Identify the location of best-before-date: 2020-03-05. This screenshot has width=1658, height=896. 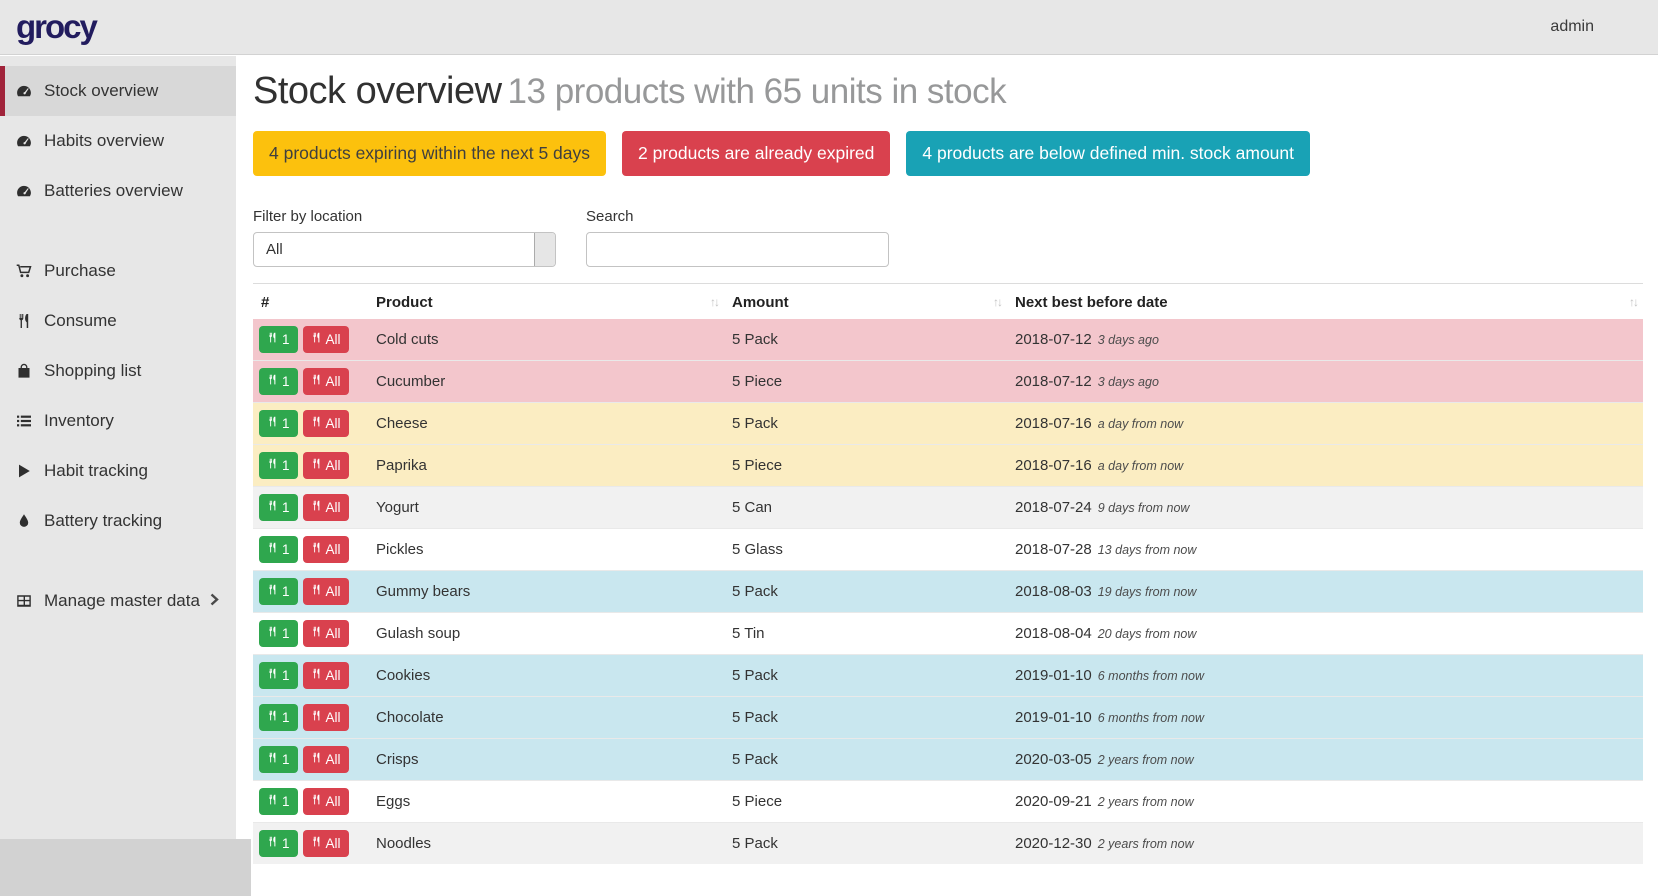
(1053, 759).